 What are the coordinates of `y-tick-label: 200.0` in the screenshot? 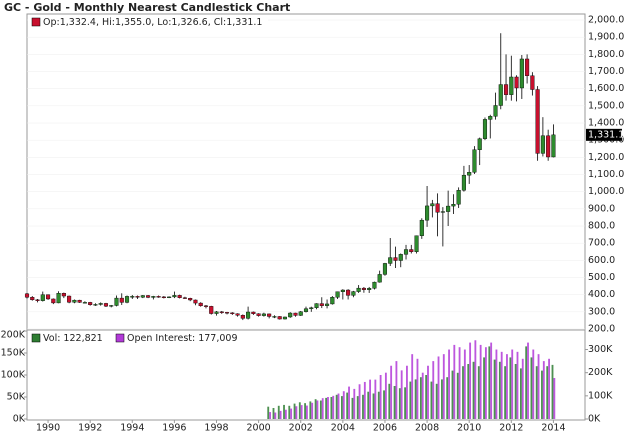 It's located at (601, 329).